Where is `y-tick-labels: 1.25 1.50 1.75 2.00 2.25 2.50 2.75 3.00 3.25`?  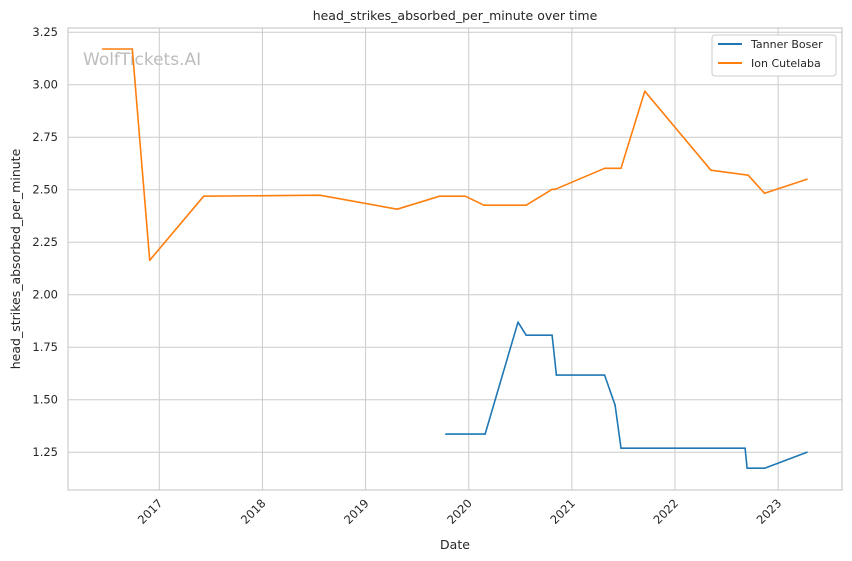 y-tick-labels: 1.25 1.50 1.75 2.00 2.25 2.50 2.75 3.00 3.25 is located at coordinates (45, 242).